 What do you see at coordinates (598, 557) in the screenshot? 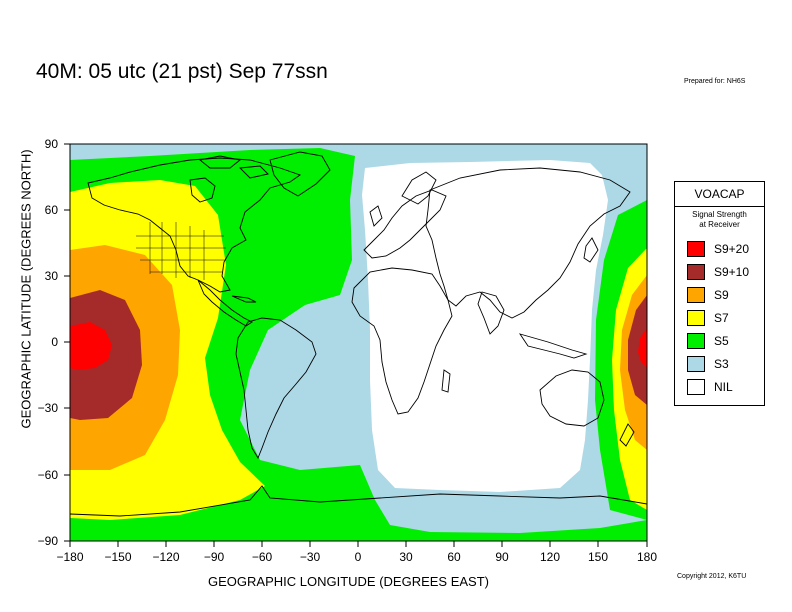
I see `x-tick-label: 150` at bounding box center [598, 557].